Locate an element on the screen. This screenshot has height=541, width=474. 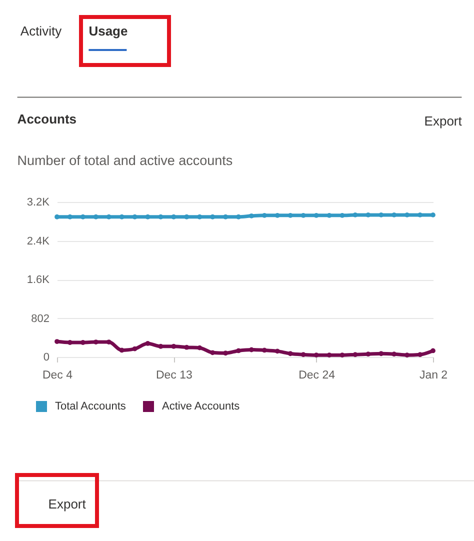
y-tick-label: 3.2K is located at coordinates (38, 202).